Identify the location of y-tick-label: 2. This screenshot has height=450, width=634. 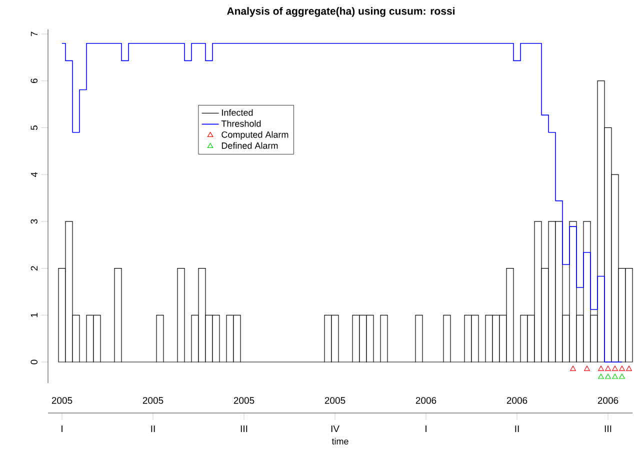
(34, 268).